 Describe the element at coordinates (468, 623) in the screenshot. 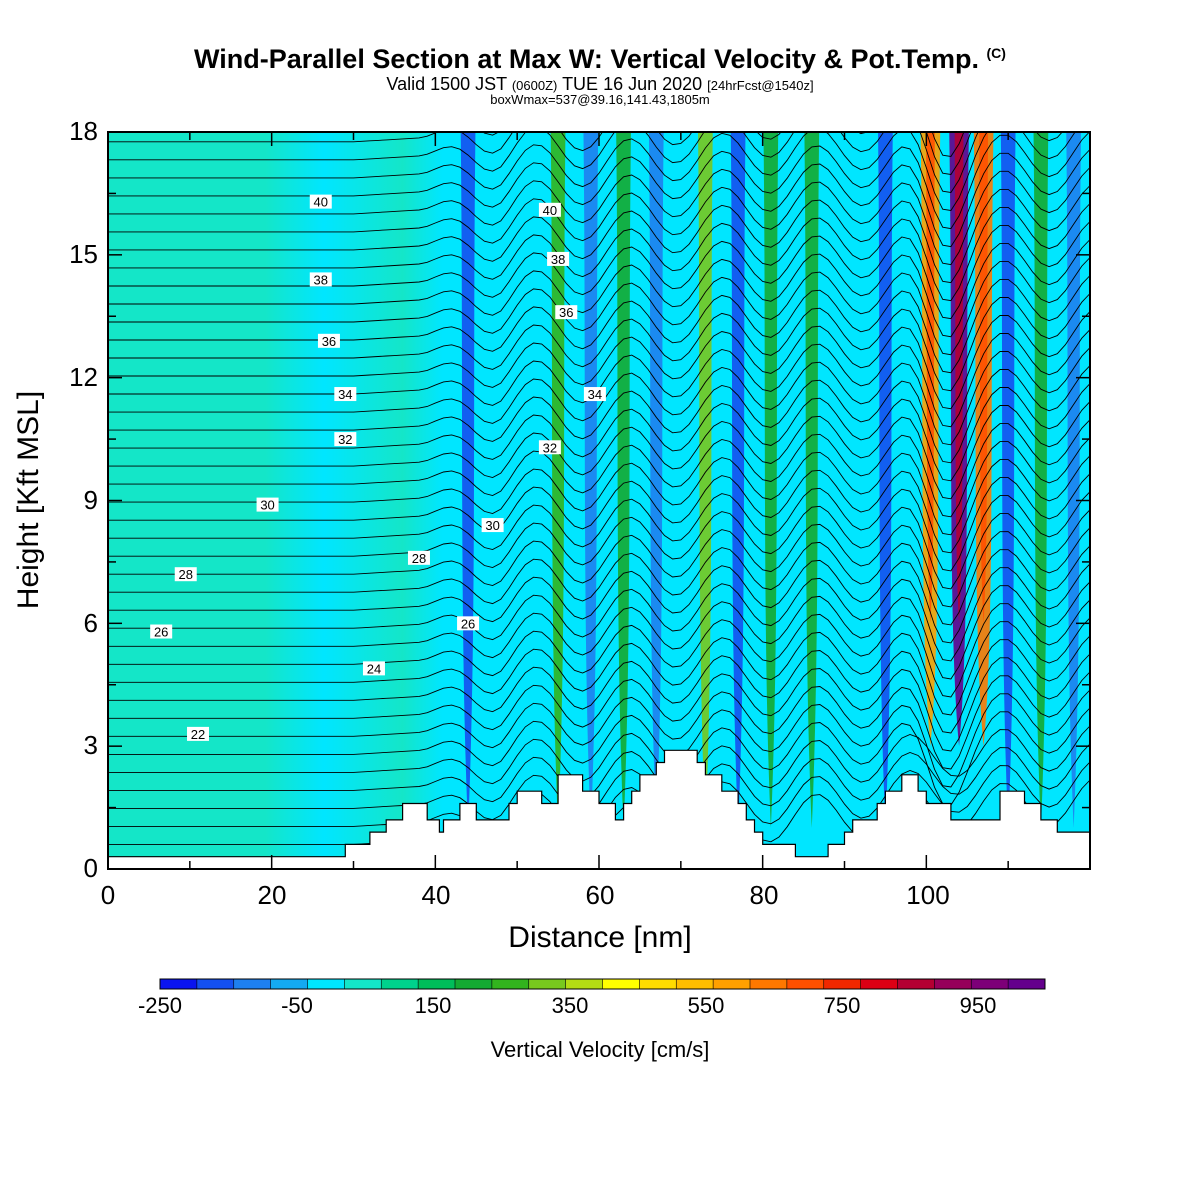

I see `contour-label: 26` at that location.